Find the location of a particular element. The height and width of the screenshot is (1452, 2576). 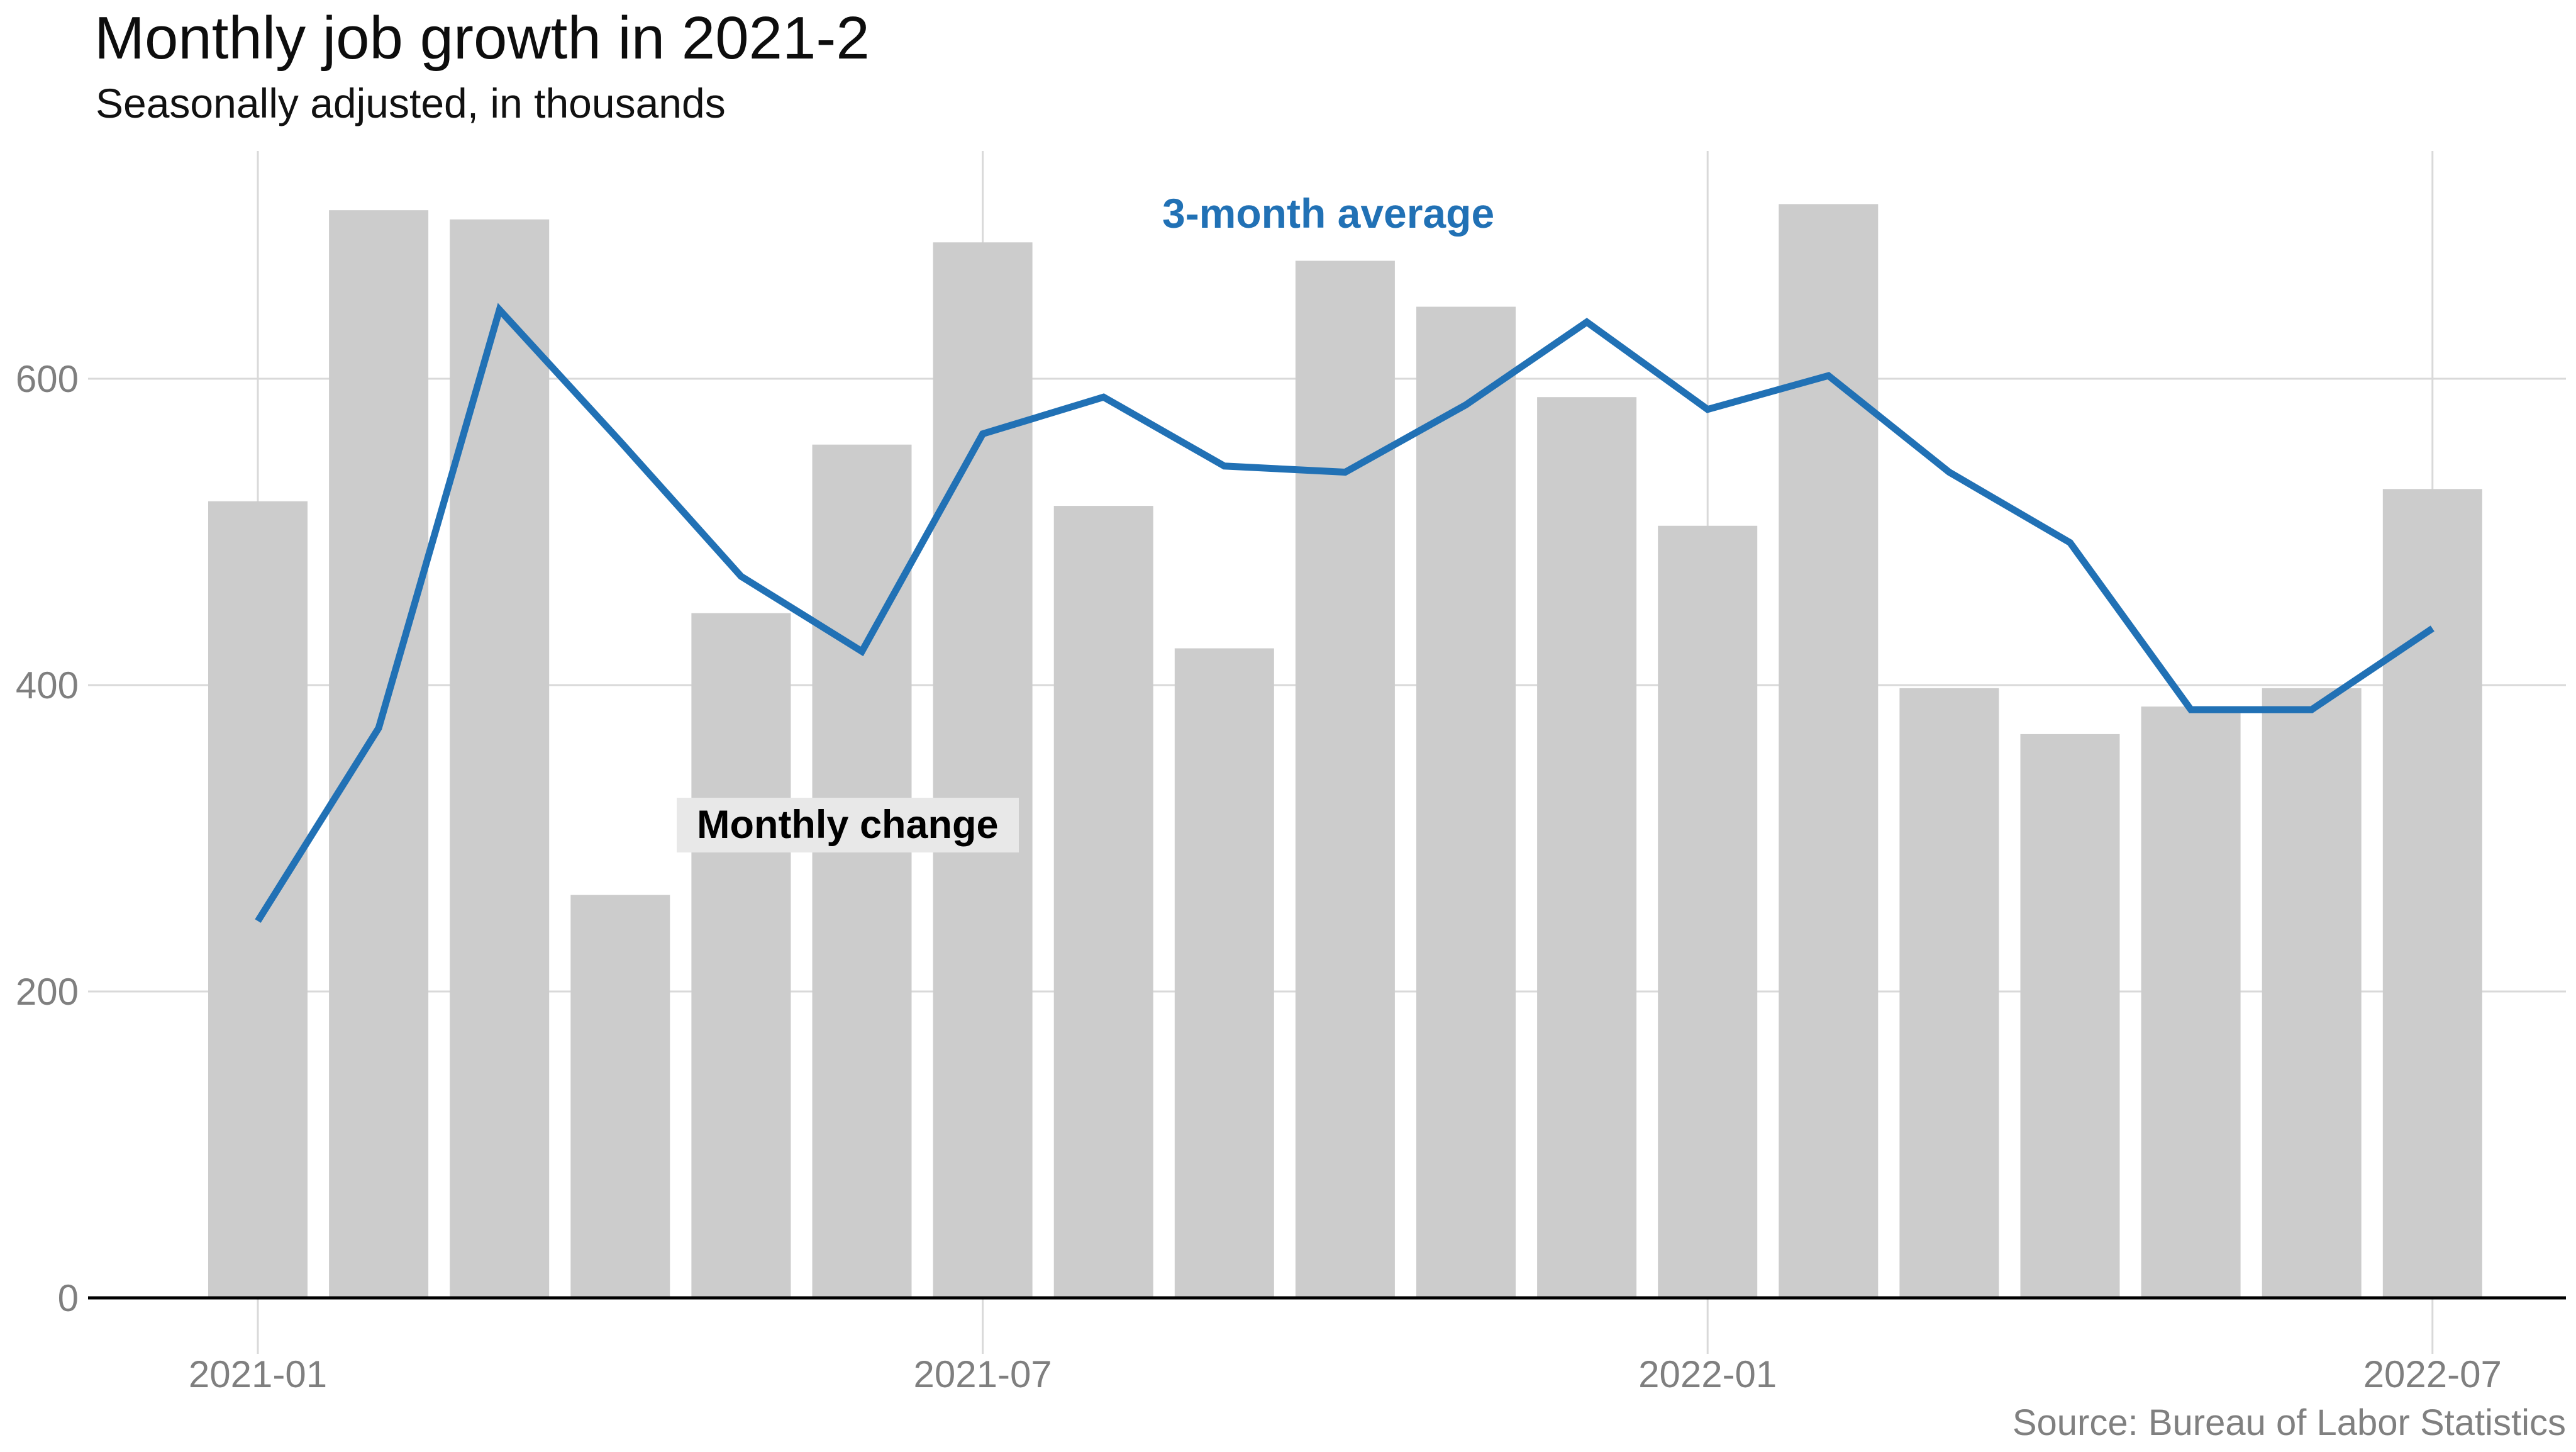

x-tick-label: 2021-07 is located at coordinates (982, 1374).